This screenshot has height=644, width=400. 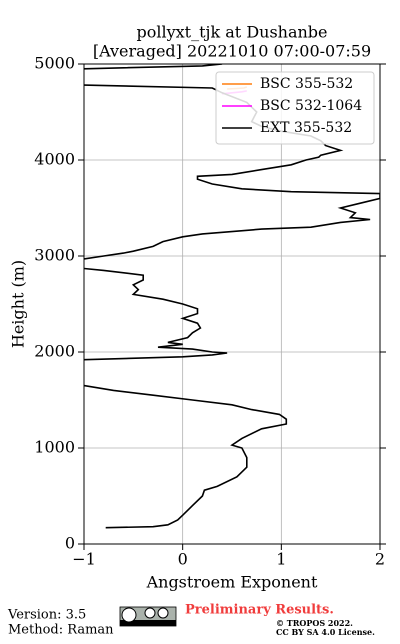 What do you see at coordinates (232, 582) in the screenshot?
I see `x-axis-label: Angstroem Exponent` at bounding box center [232, 582].